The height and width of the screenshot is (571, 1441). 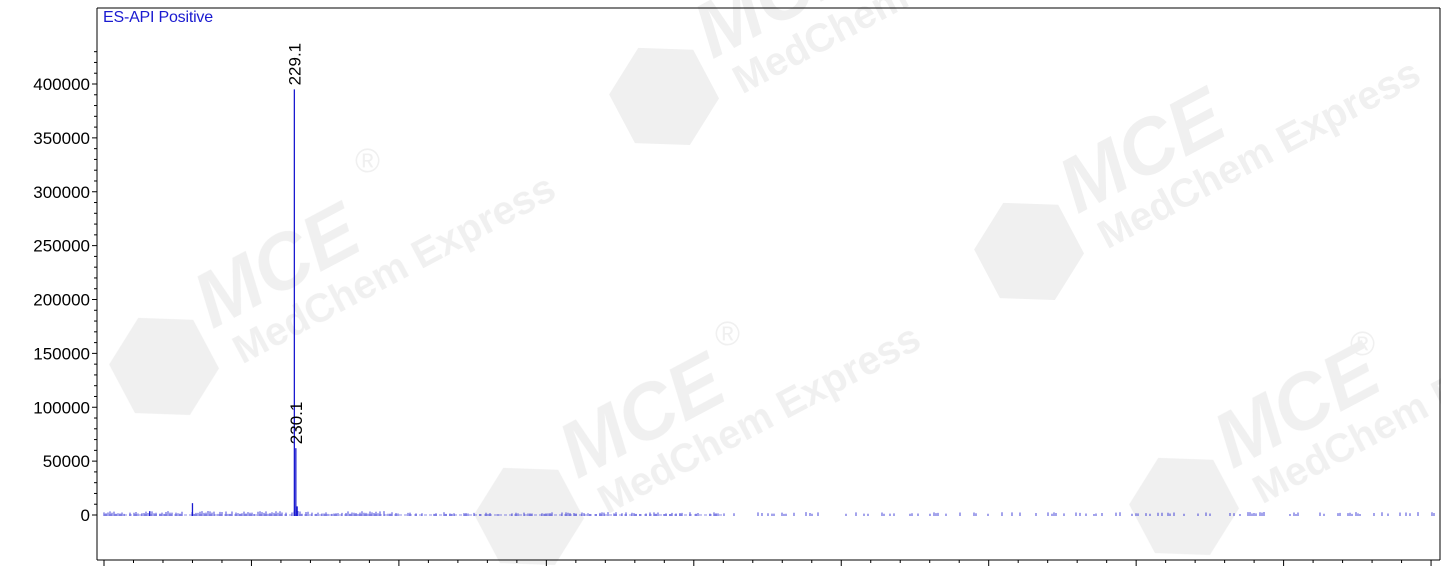 What do you see at coordinates (66, 461) in the screenshot?
I see `y-tick-label: 50000` at bounding box center [66, 461].